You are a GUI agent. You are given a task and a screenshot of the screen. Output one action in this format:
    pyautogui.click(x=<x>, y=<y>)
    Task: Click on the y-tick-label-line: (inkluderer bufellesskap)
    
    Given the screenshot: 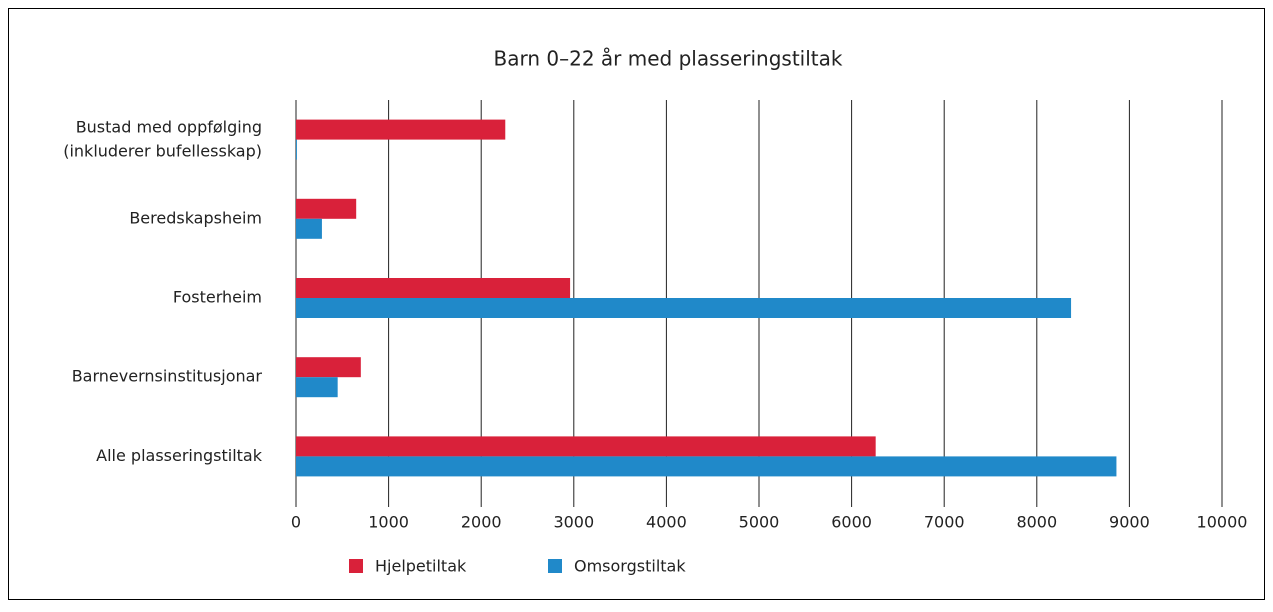 What is the action you would take?
    pyautogui.click(x=162, y=150)
    